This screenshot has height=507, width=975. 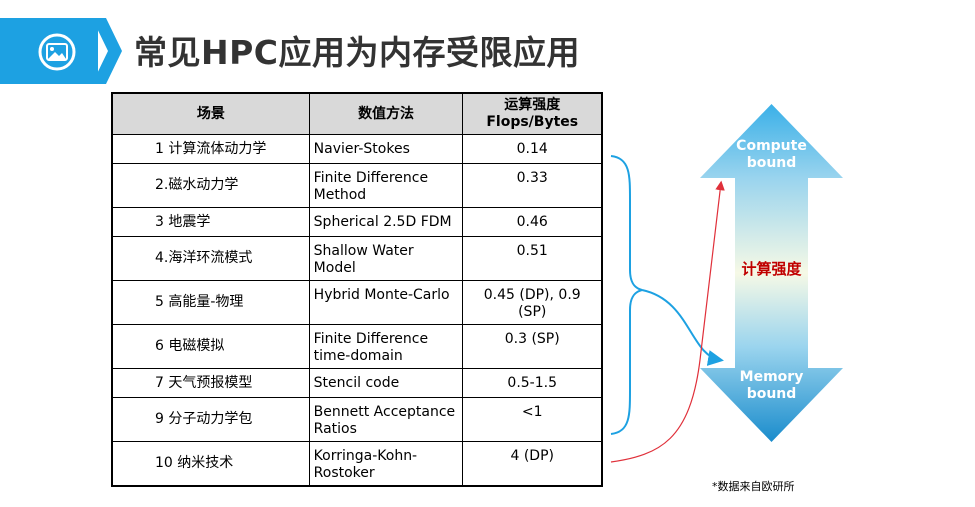 I want to click on compute-bound-label: Compute bound, so click(x=771, y=155).